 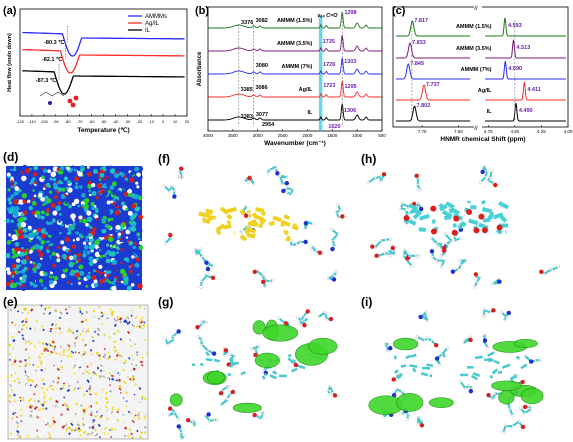 What do you see at coordinates (526, 111) in the screenshot?
I see `peak-label: 4.490` at bounding box center [526, 111].